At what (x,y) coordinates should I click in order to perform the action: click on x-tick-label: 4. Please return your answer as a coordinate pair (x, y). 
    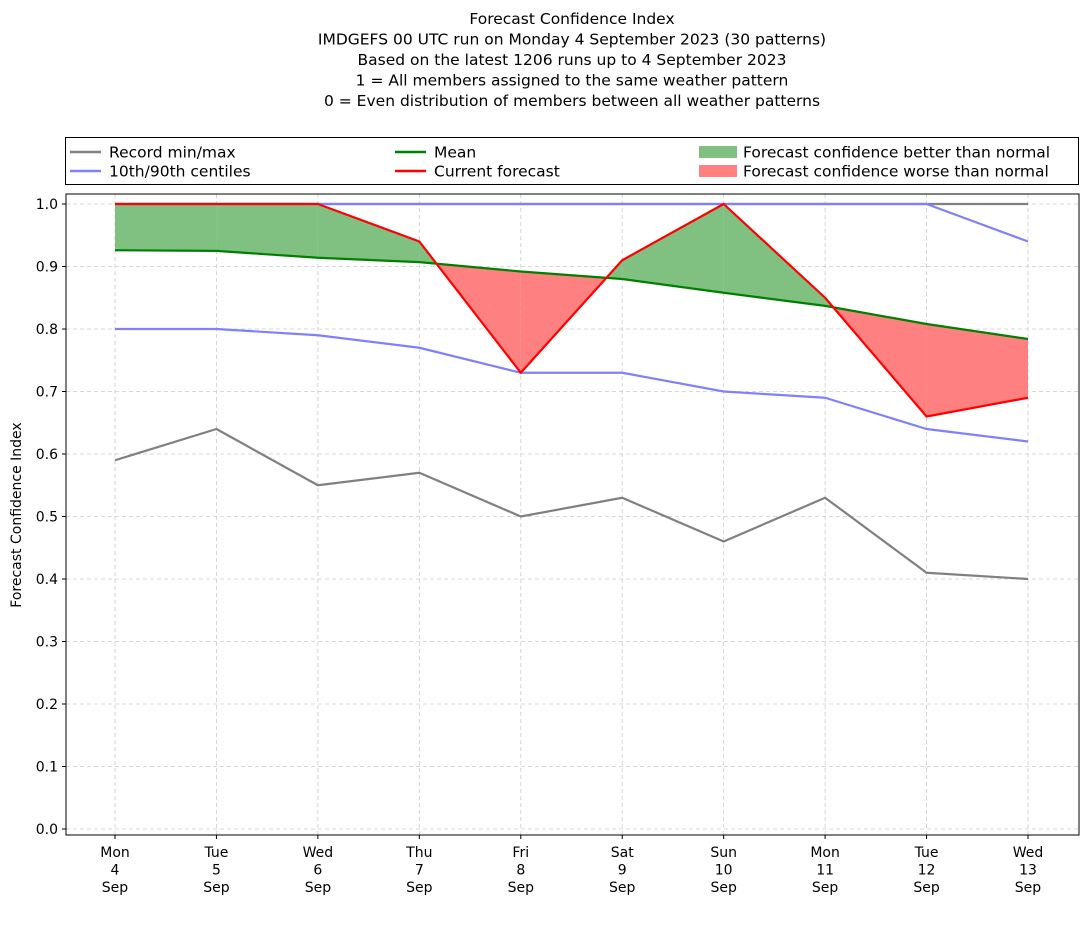
    Looking at the image, I should click on (115, 871).